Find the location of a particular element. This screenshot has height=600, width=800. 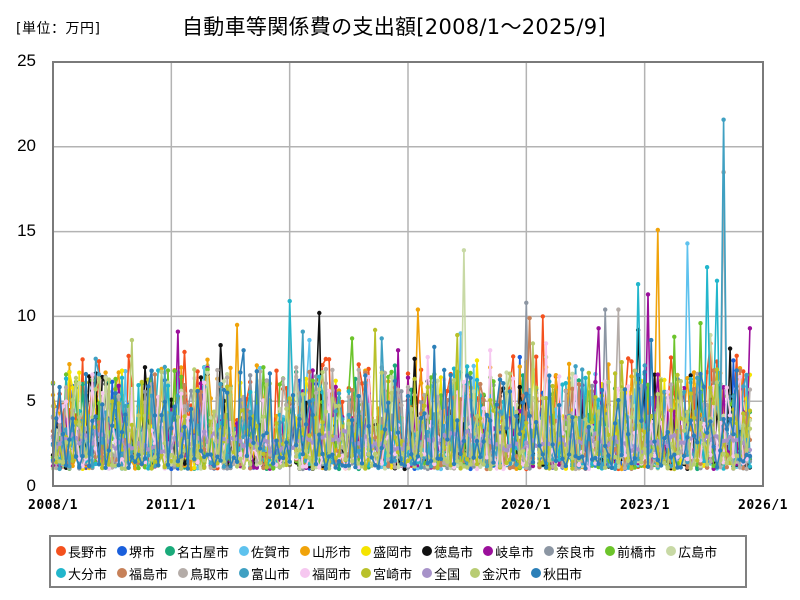

legend-label: 盛岡市 is located at coordinates (393, 553).